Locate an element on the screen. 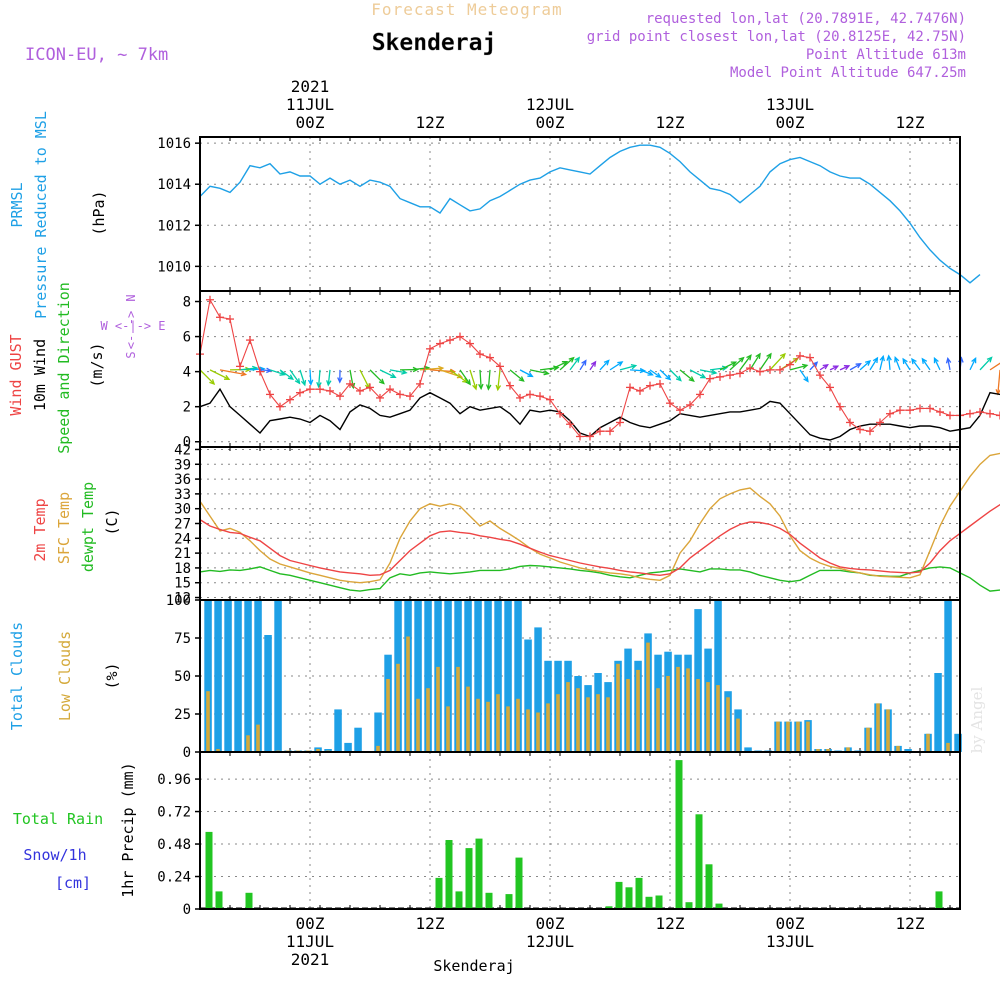 This screenshot has width=1000, height=1000. compass-south-arrow-icon: <- is located at coordinates (131, 342).